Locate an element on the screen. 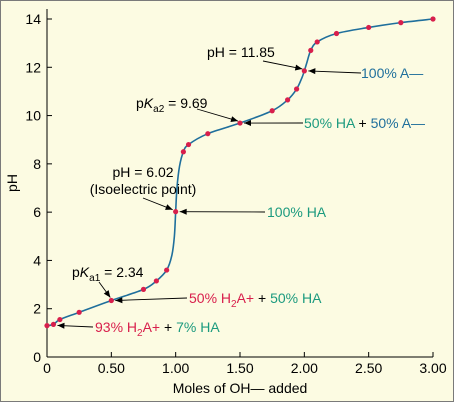 This screenshot has width=454, height=402. y-tick-label: 8 is located at coordinates (37, 164).